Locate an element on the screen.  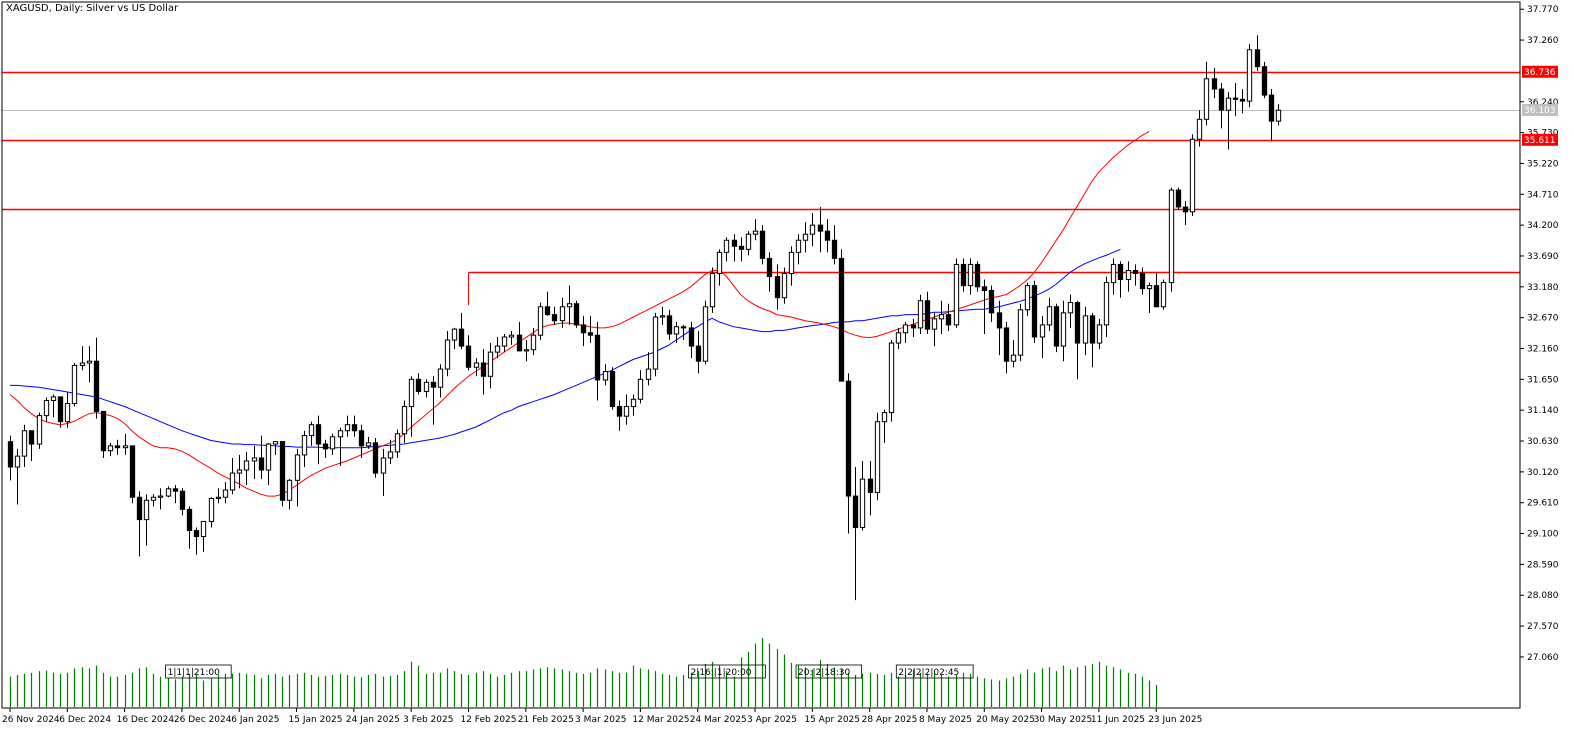
time-tick-label: 20 May 2025 is located at coordinates (1005, 720).